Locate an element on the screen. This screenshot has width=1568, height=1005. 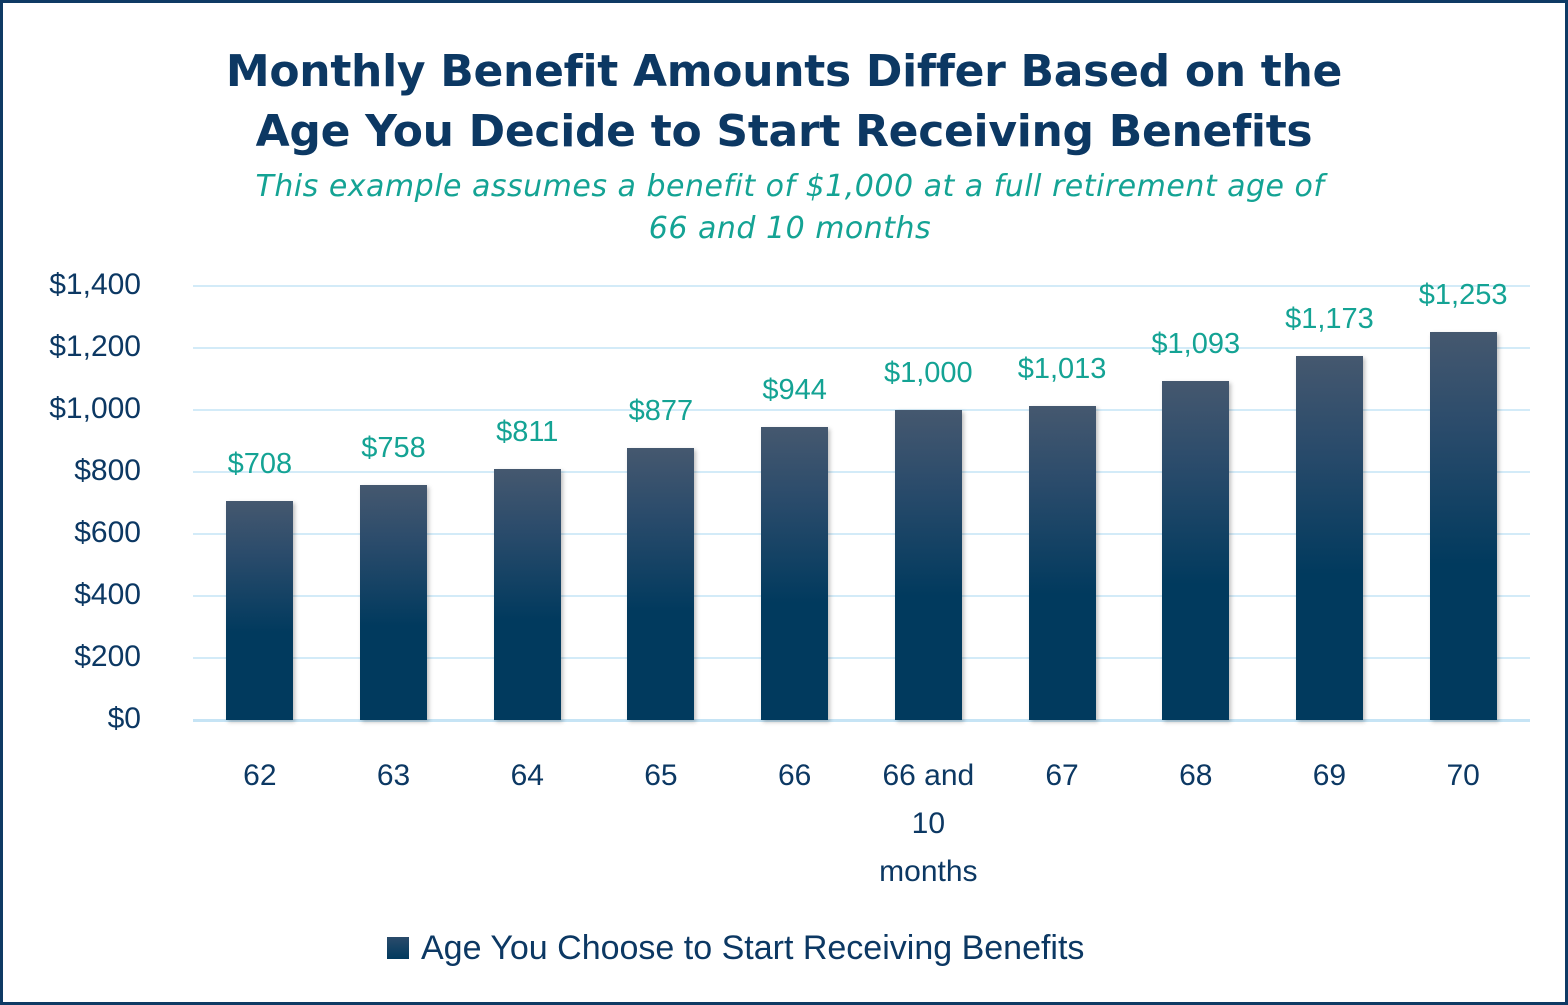
x-tick-label-line: 68 is located at coordinates (1196, 775).